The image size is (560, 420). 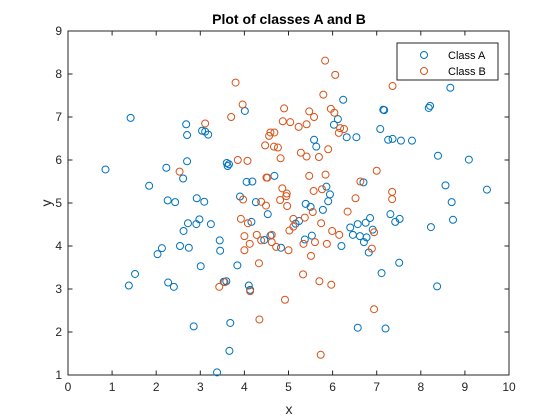 I want to click on legend-label-class-b: Class B, so click(x=467, y=72).